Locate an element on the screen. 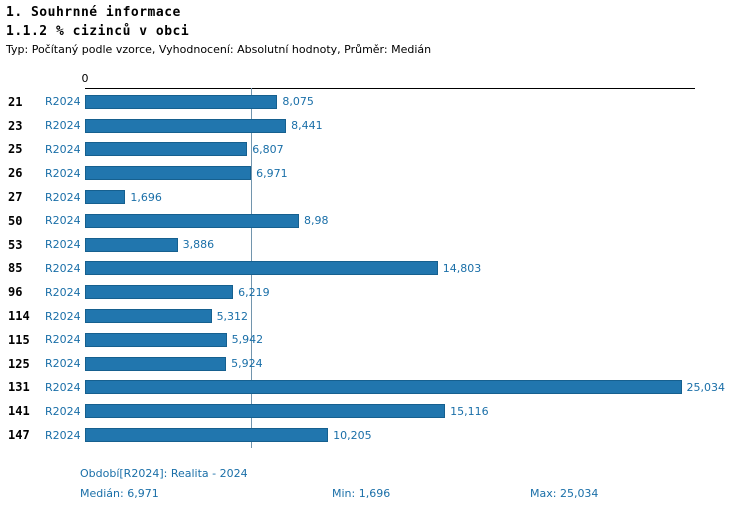 Image resolution: width=750 pixels, height=512 pixels. bar-value-label: 3,886 is located at coordinates (198, 245).